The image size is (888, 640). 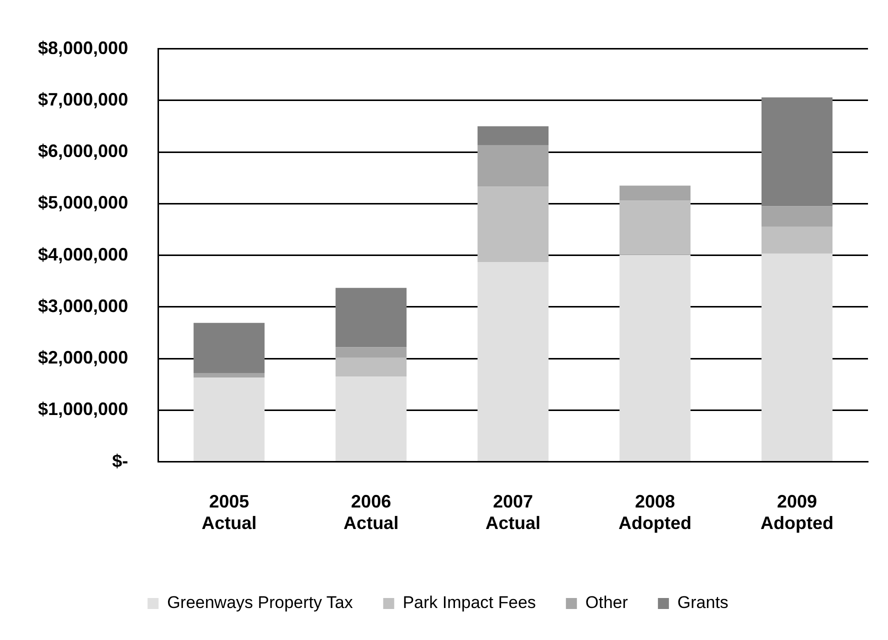 What do you see at coordinates (83, 151) in the screenshot?
I see `y-tick-label: $6,000,000` at bounding box center [83, 151].